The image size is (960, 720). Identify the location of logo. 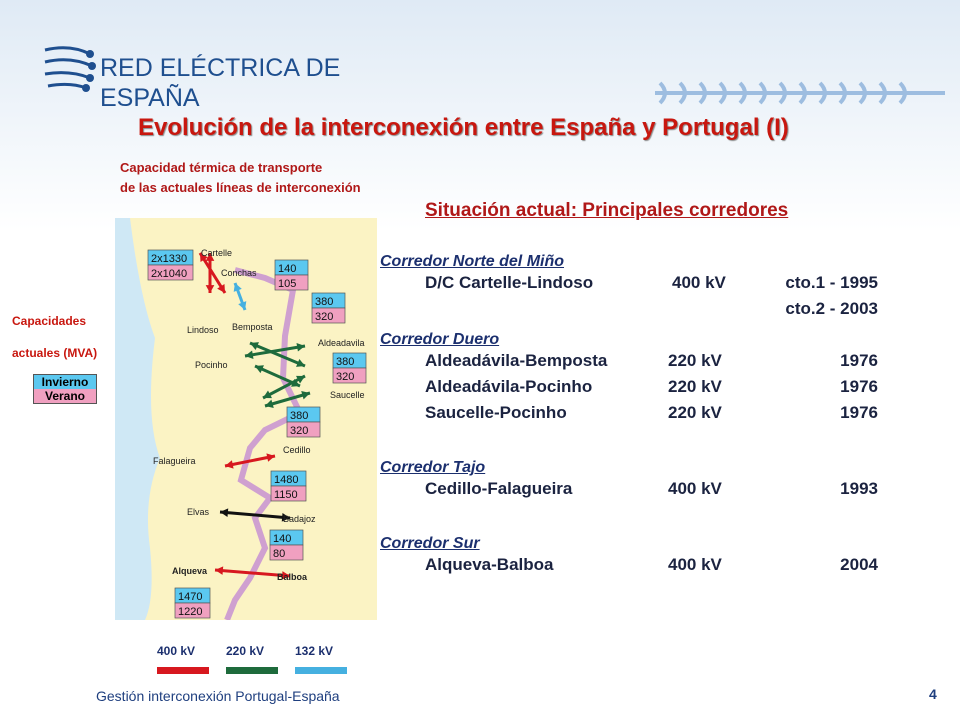
(70, 69).